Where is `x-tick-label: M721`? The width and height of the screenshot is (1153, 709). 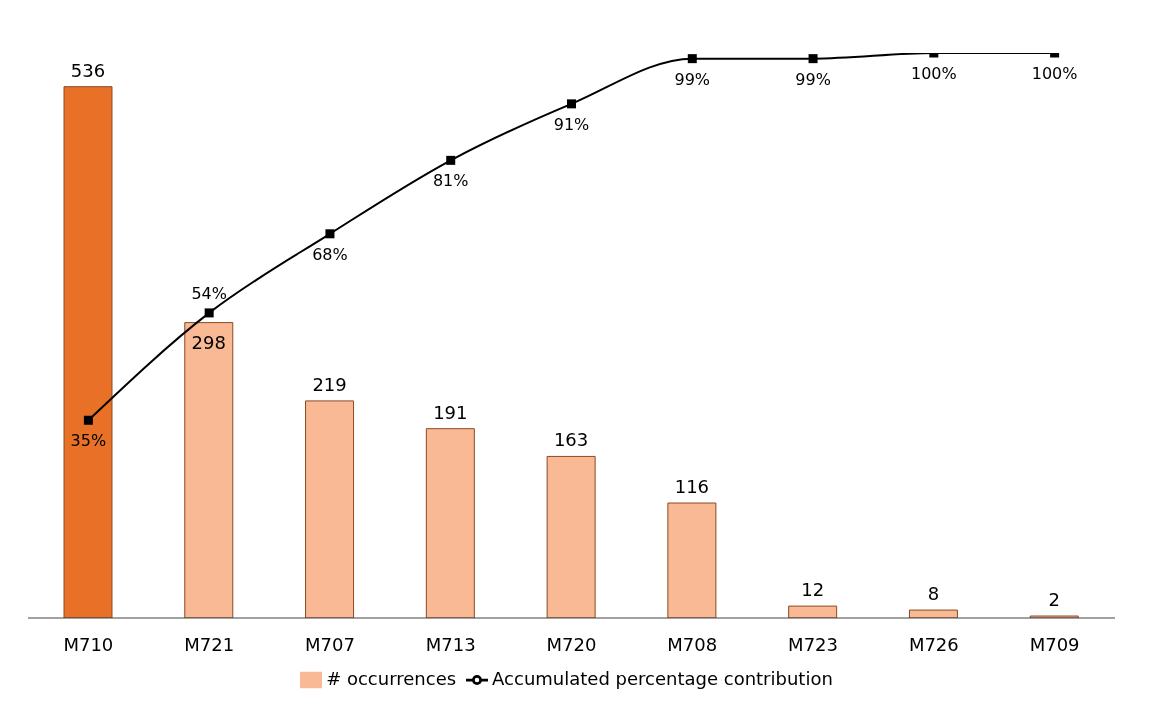
x-tick-label: M721 is located at coordinates (209, 644).